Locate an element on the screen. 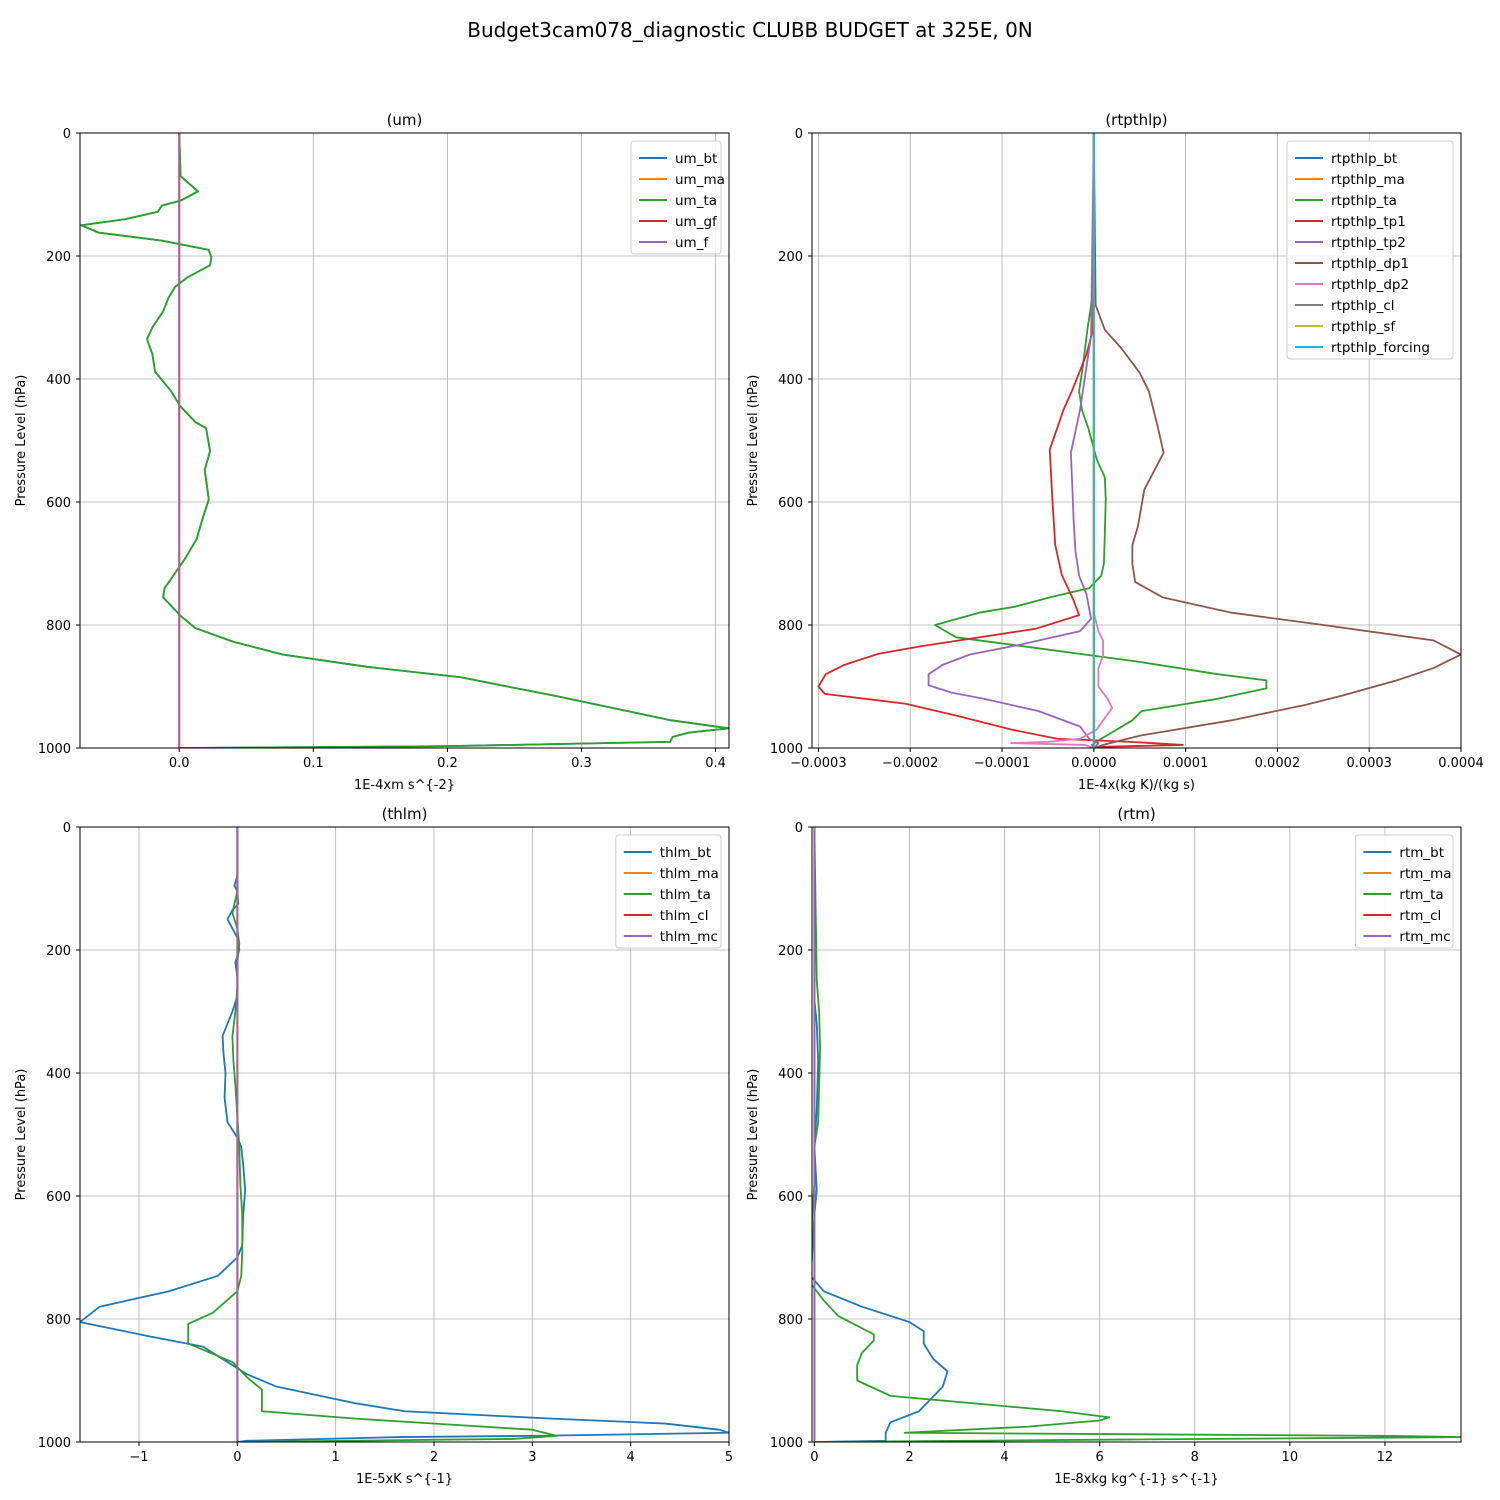 The height and width of the screenshot is (1500, 1500). x-axis-label: 1E-8xkg kg^{-1} s^{-1} is located at coordinates (1136, 1479).